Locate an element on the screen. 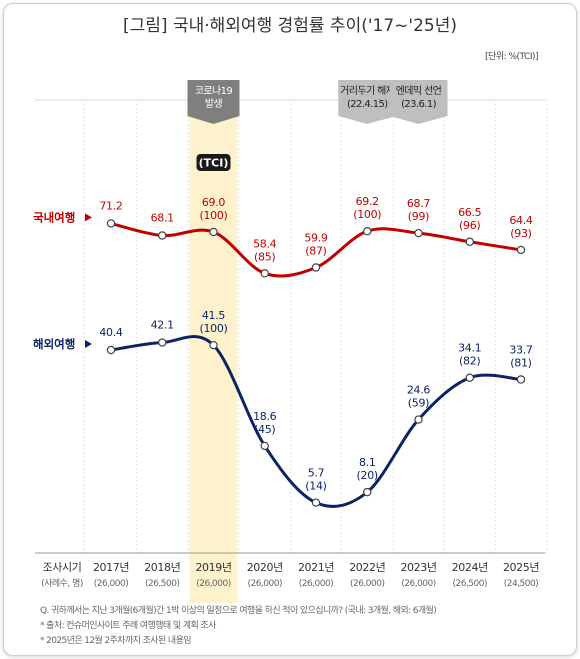  x-tick-sub-4: (26,000) is located at coordinates (316, 584).